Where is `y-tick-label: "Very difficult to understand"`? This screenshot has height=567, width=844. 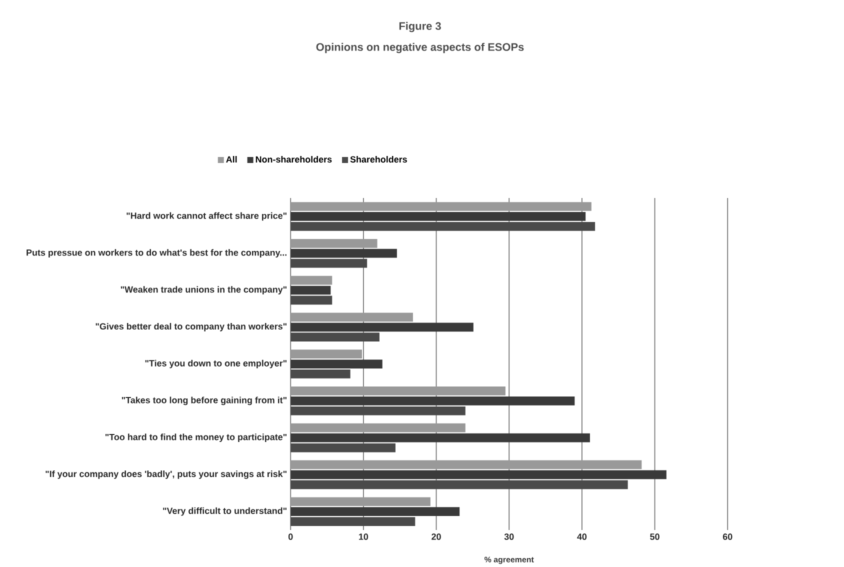 y-tick-label: "Very difficult to understand" is located at coordinates (224, 511).